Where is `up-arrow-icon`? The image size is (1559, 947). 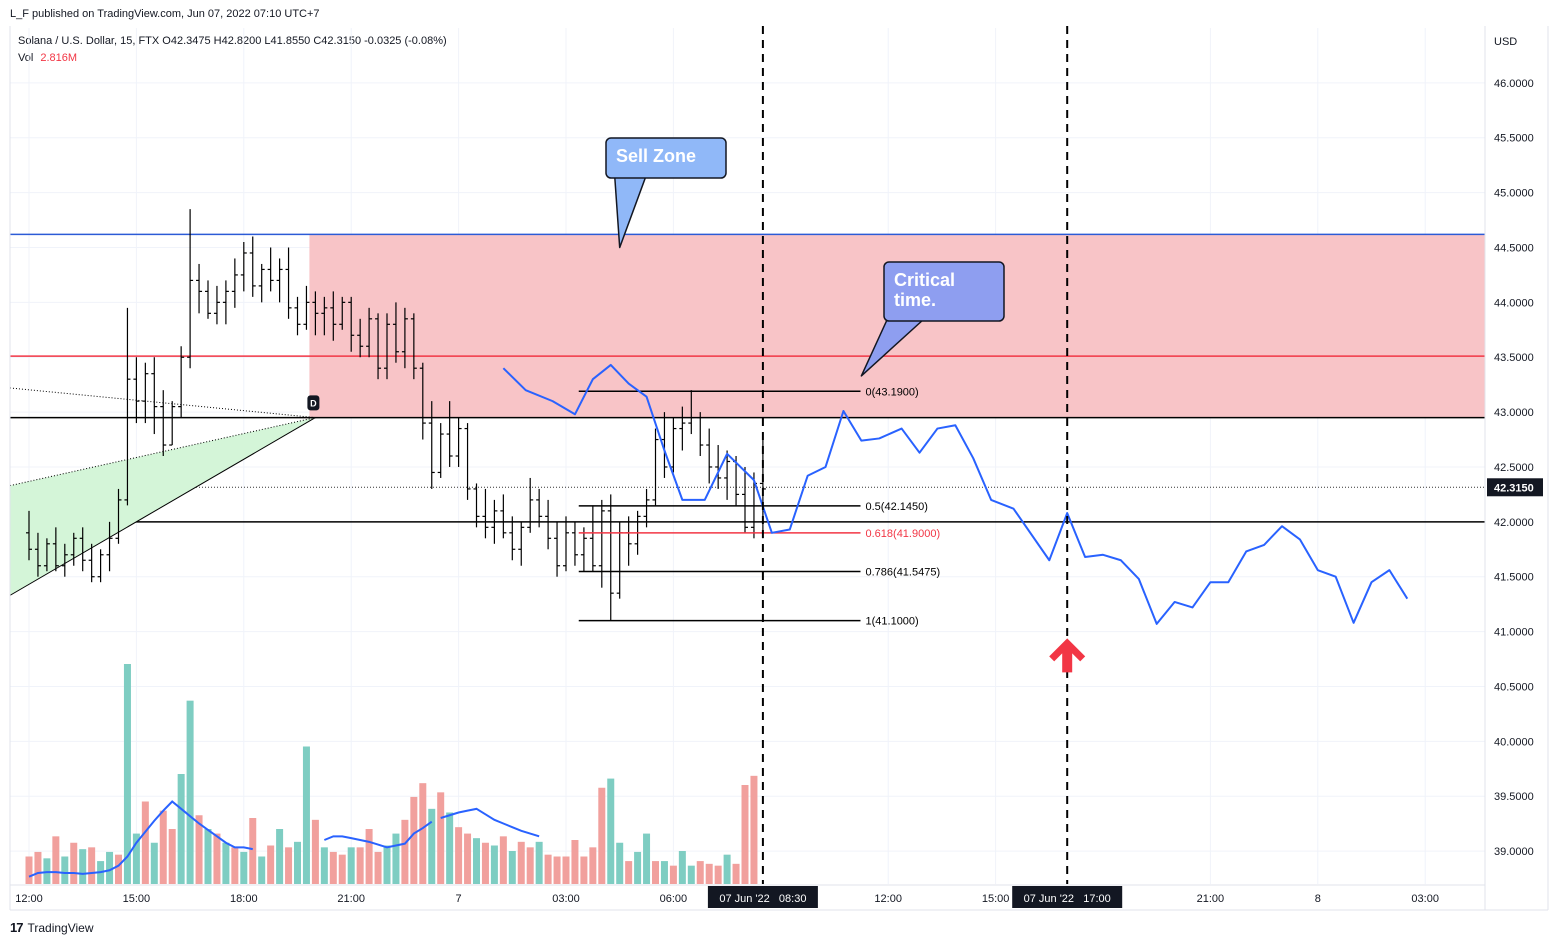
up-arrow-icon is located at coordinates (1067, 655).